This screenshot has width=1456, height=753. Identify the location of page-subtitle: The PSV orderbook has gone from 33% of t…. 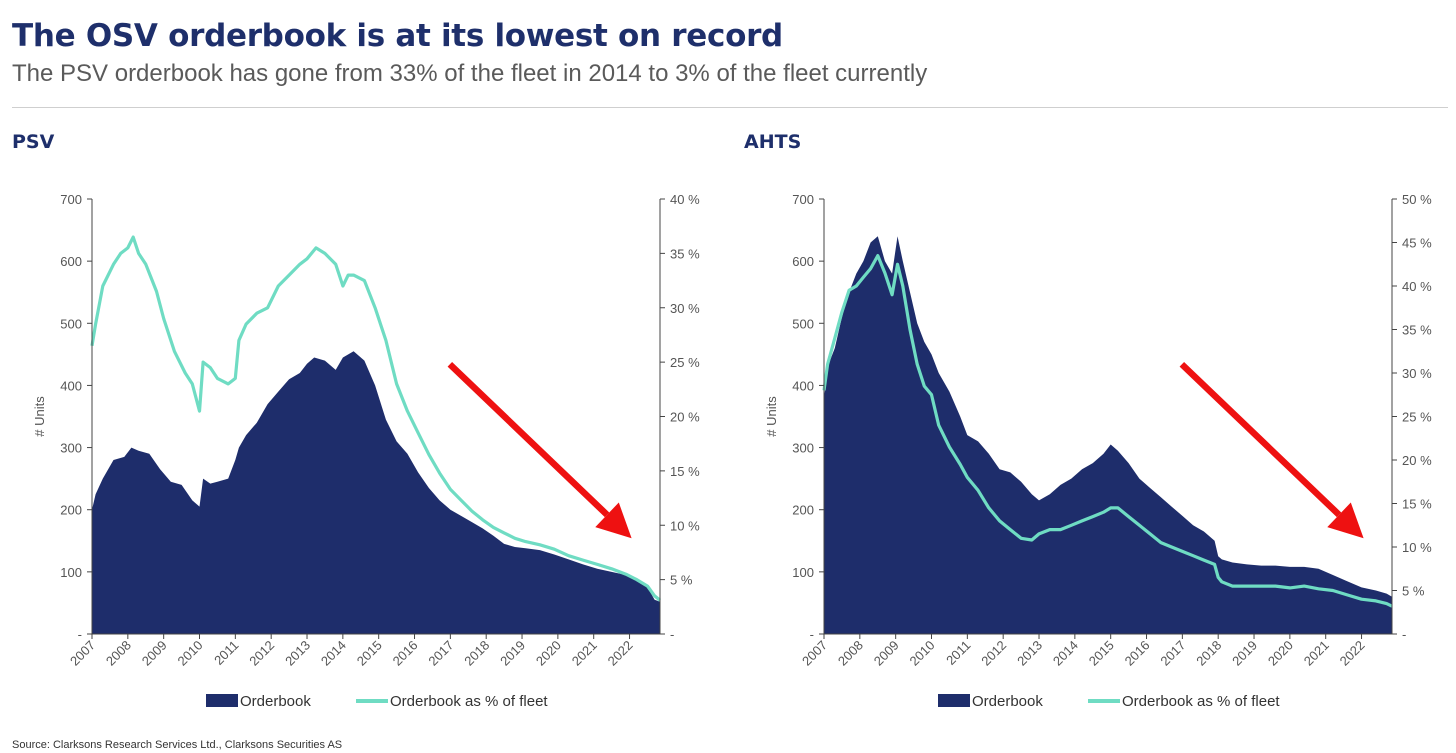
(470, 73).